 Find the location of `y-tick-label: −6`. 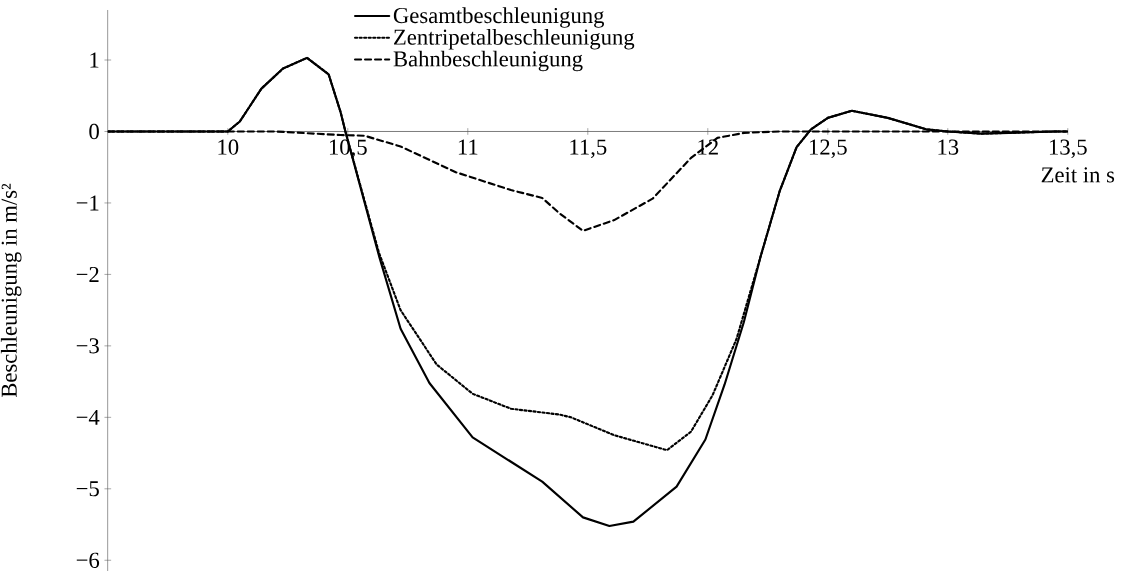

y-tick-label: −6 is located at coordinates (88, 560).